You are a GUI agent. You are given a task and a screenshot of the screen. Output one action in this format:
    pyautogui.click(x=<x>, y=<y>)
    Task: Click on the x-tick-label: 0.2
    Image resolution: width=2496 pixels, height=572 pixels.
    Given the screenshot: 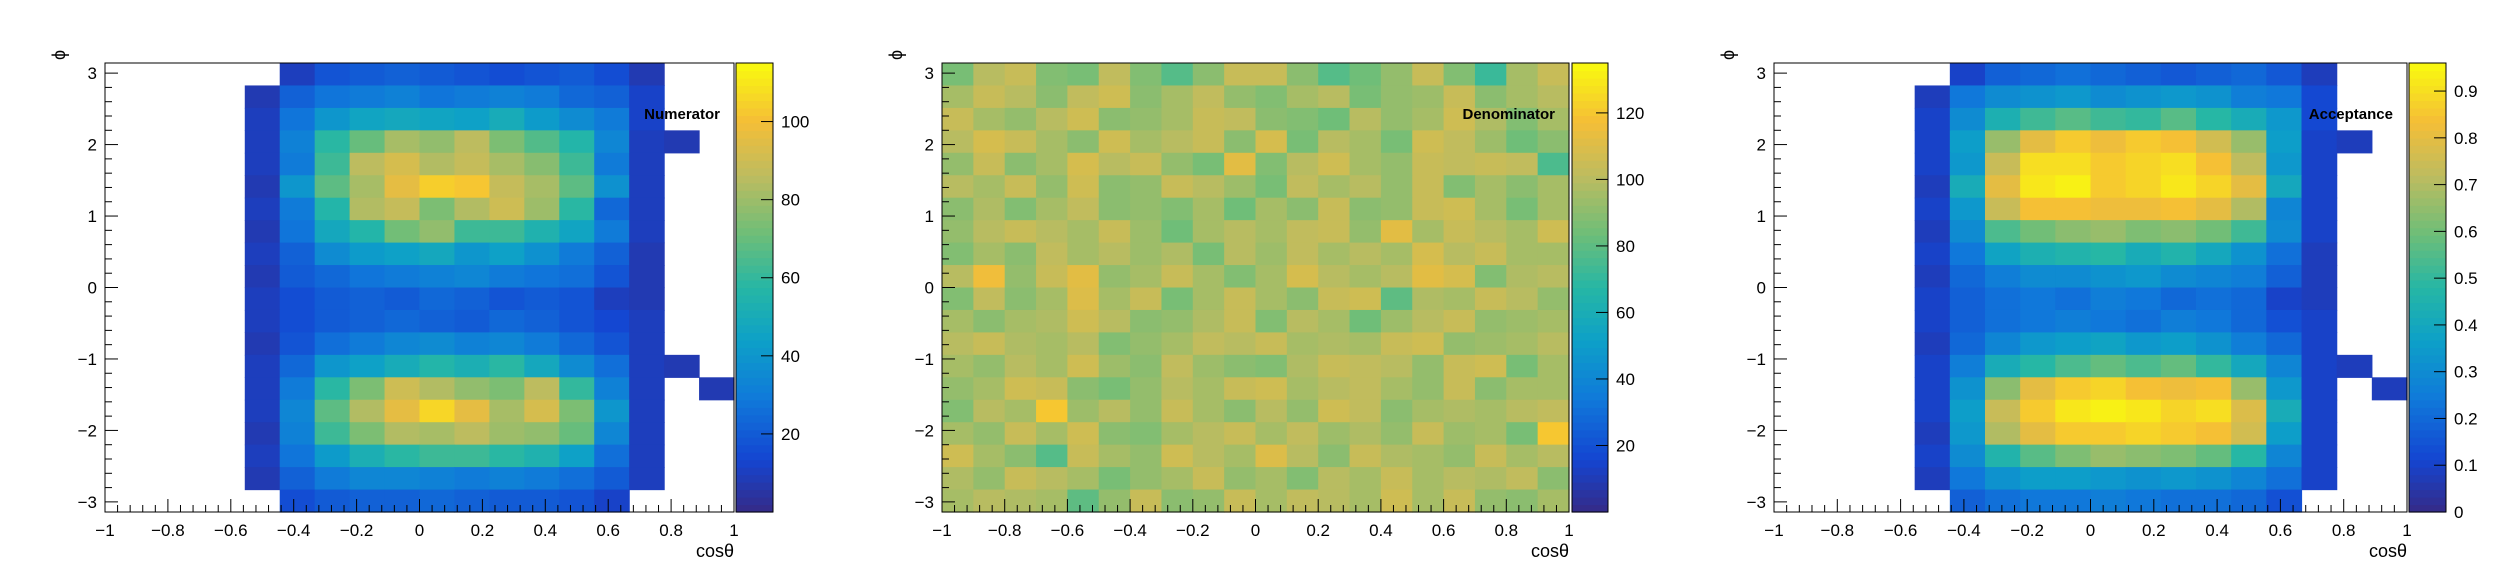 What is the action you would take?
    pyautogui.click(x=2154, y=530)
    